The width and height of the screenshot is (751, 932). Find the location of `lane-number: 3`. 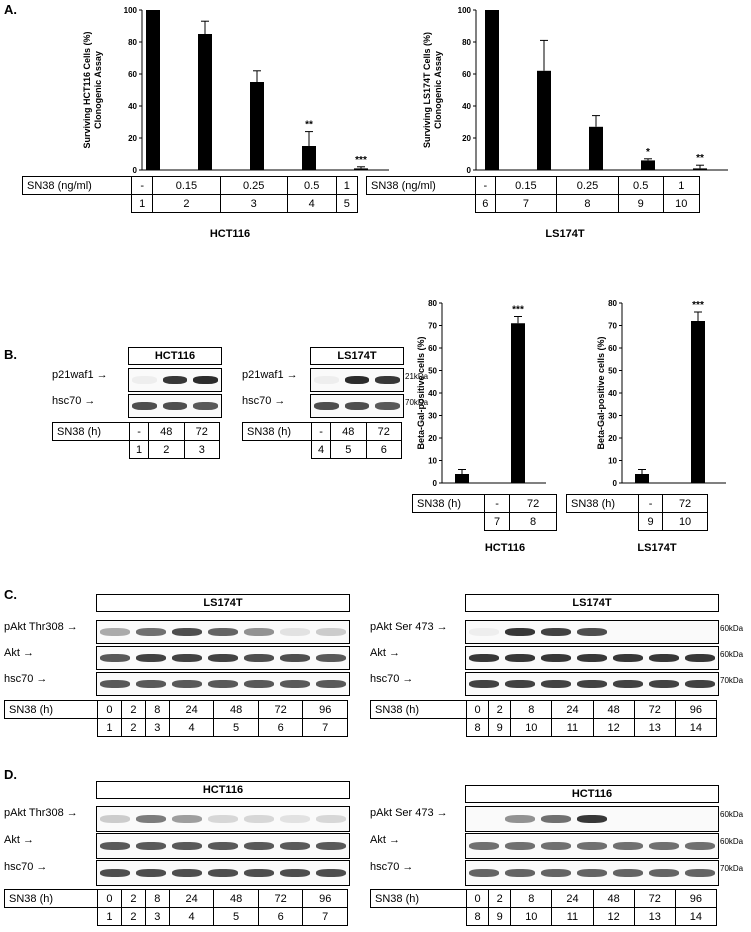

lane-number: 3 is located at coordinates (253, 203).